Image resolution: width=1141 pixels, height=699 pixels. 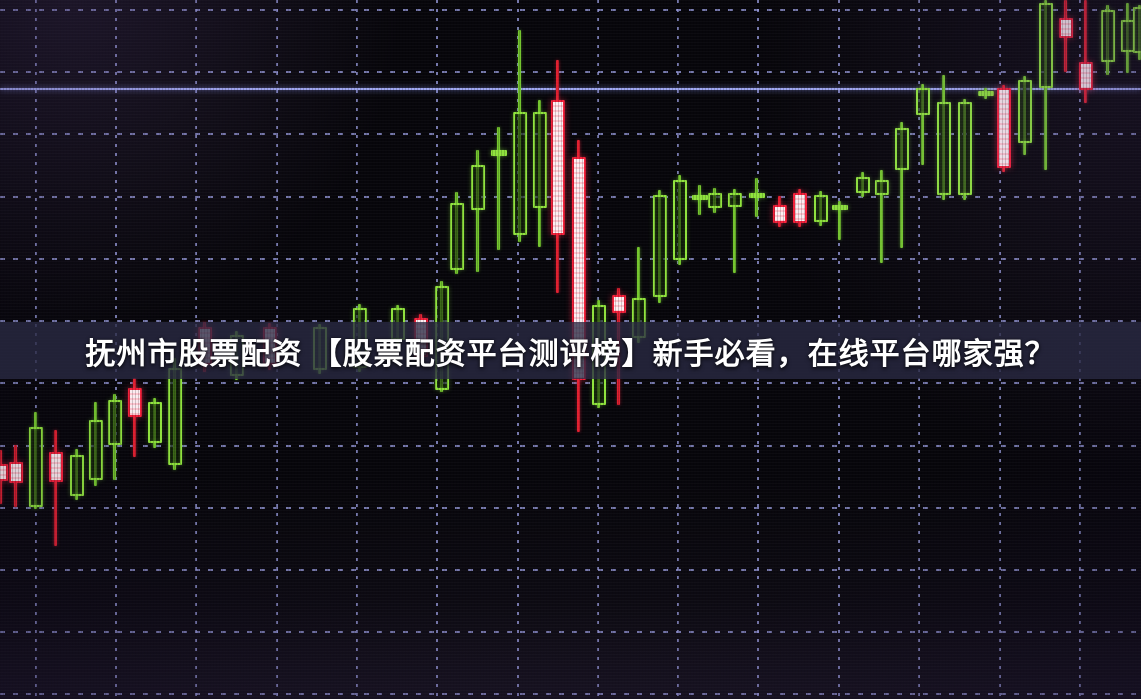 I want to click on grid-highlight-line, so click(x=570, y=89).